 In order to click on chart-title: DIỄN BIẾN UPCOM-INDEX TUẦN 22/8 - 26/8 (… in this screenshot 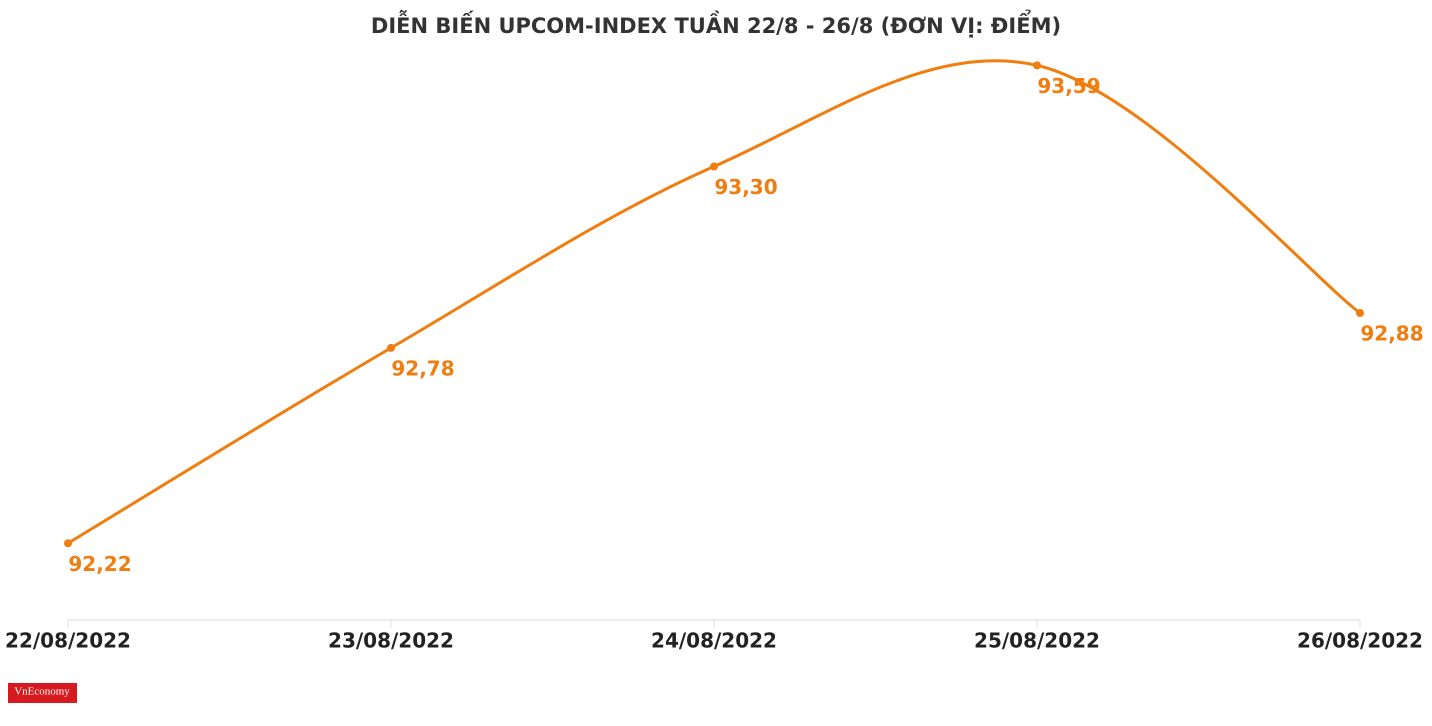, I will do `click(716, 24)`.